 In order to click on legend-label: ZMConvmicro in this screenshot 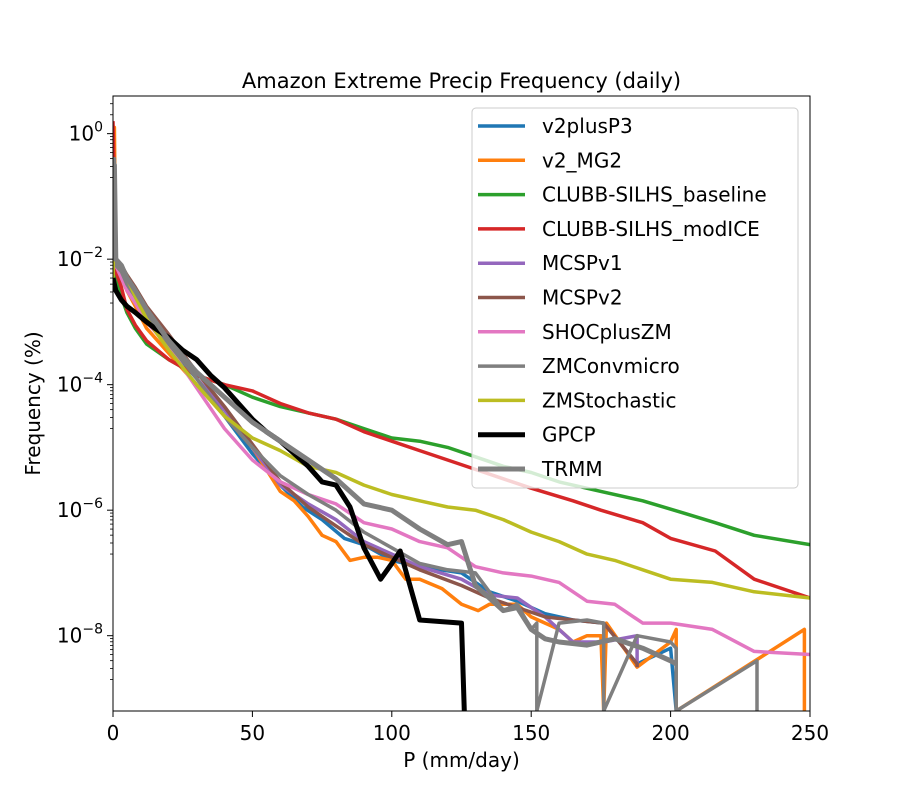, I will do `click(611, 366)`.